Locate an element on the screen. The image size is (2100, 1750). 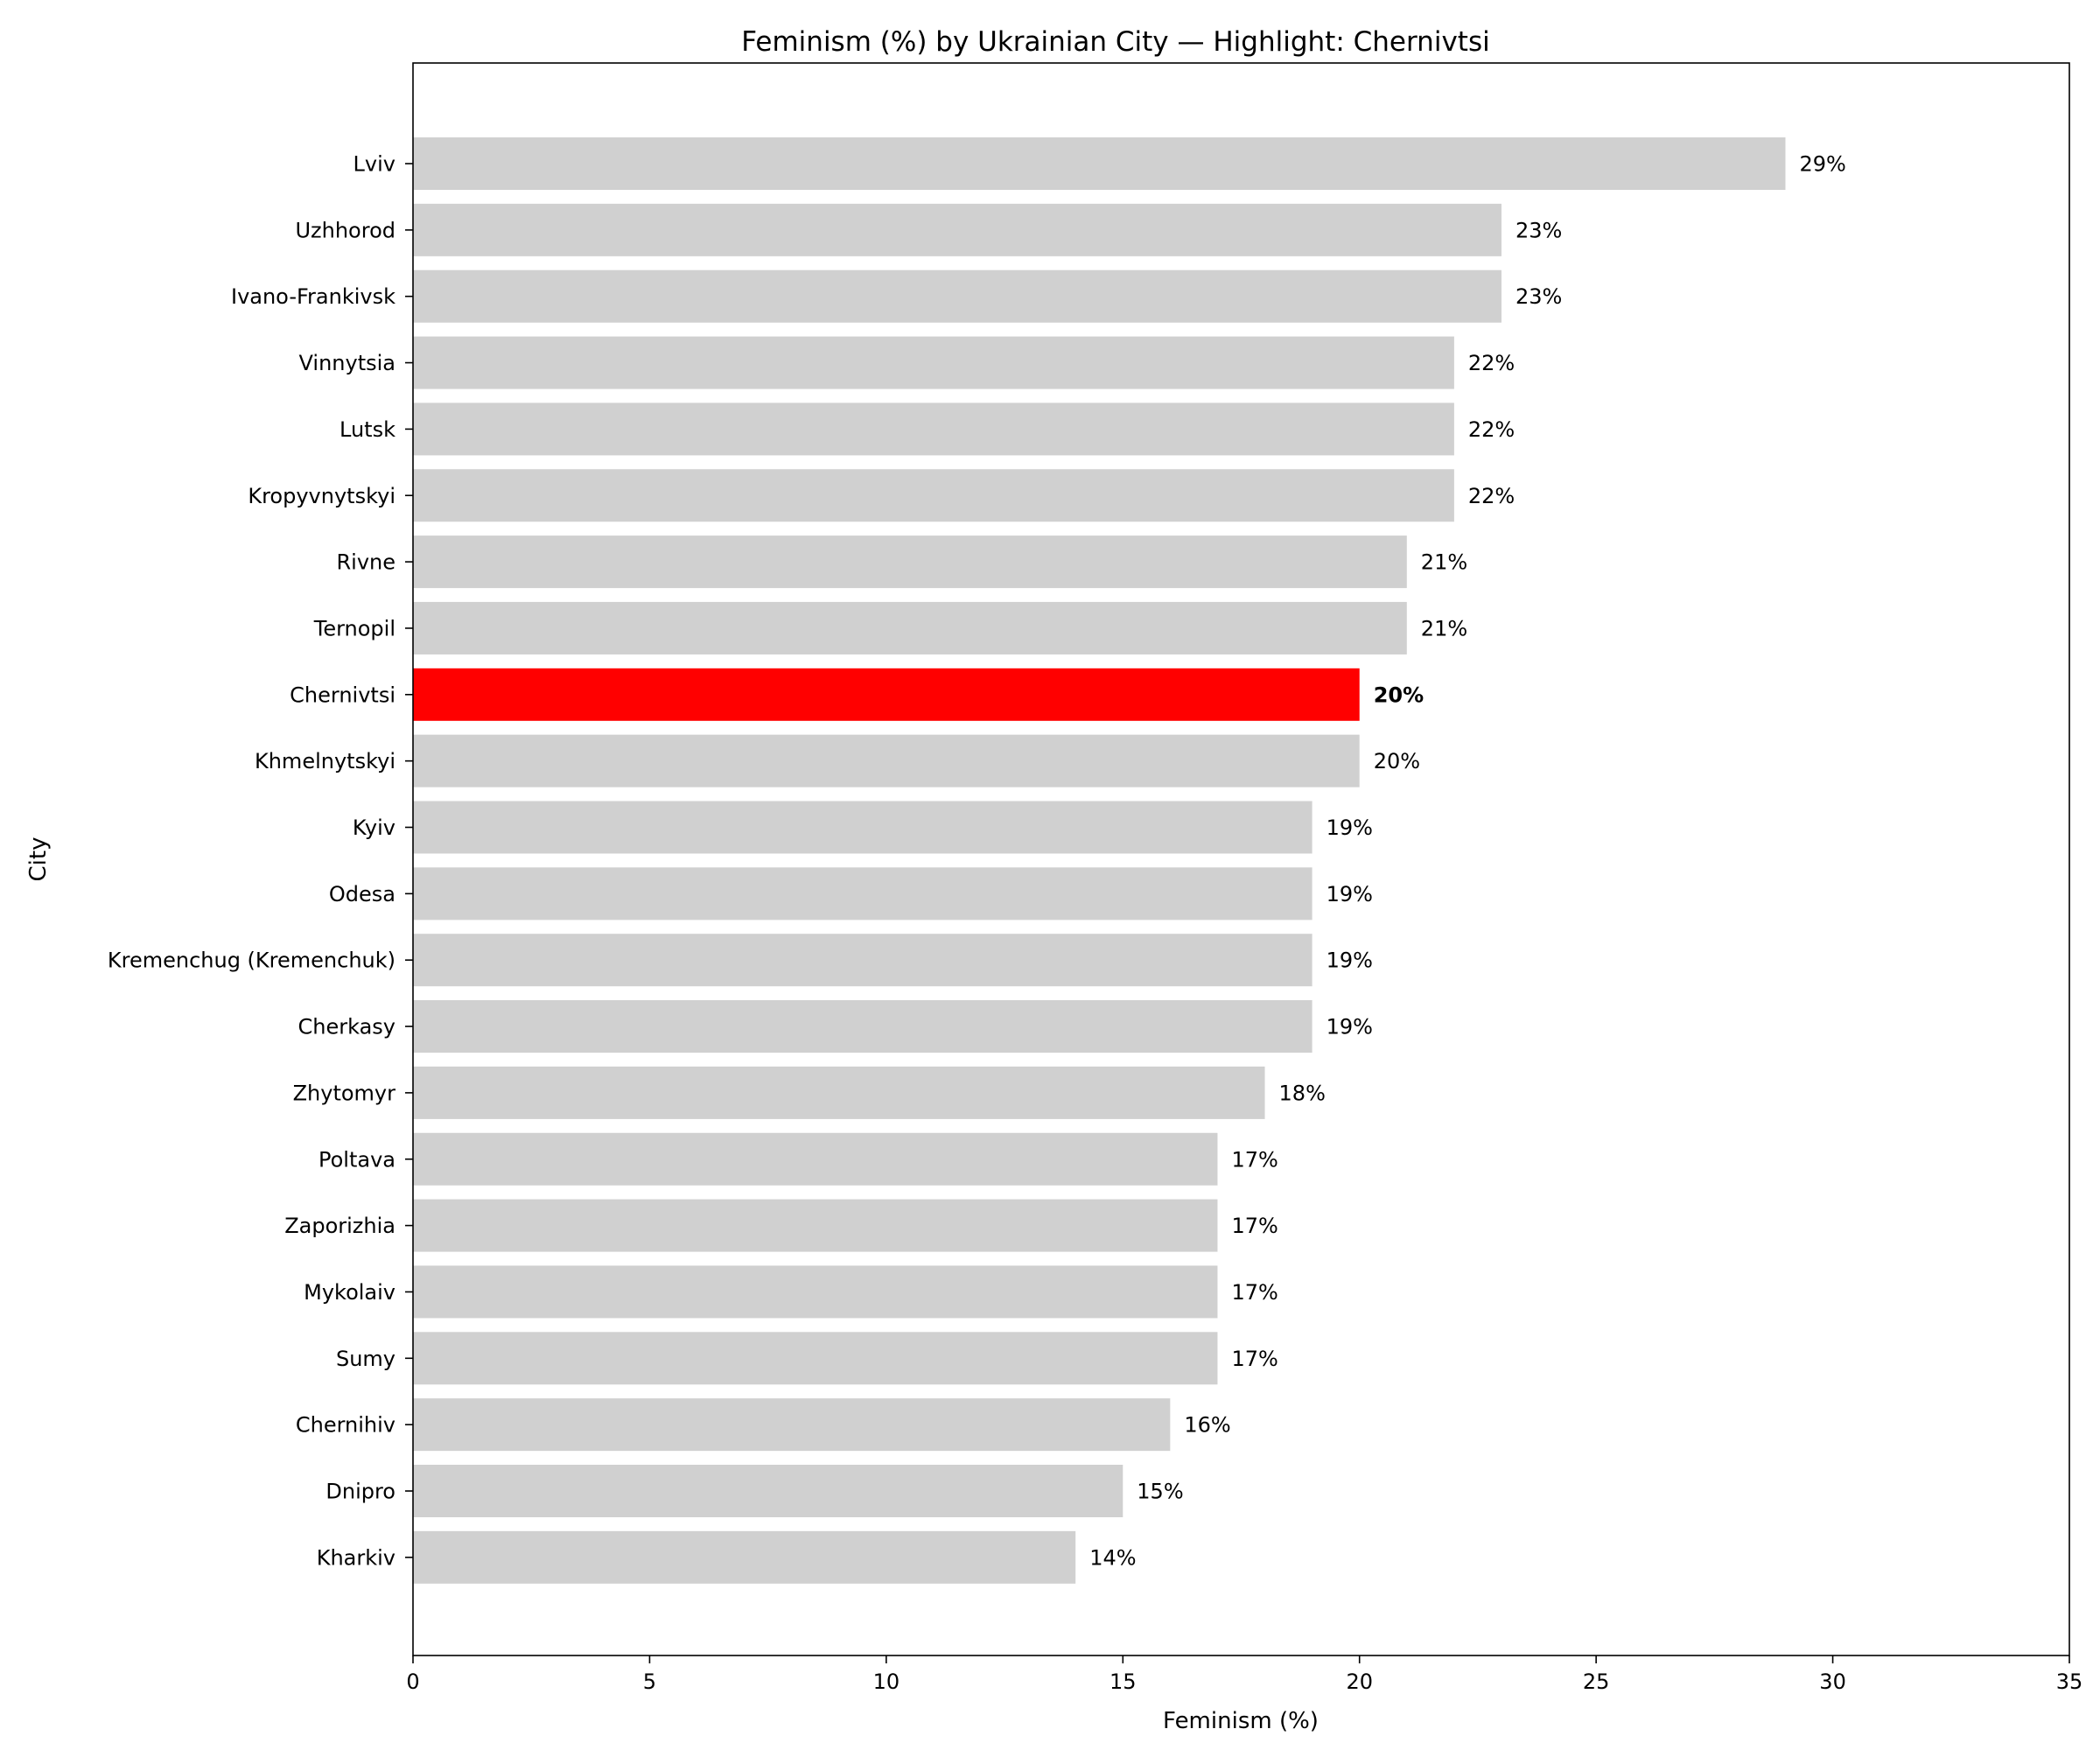
y-tick-label: Dnipro is located at coordinates (361, 1492).